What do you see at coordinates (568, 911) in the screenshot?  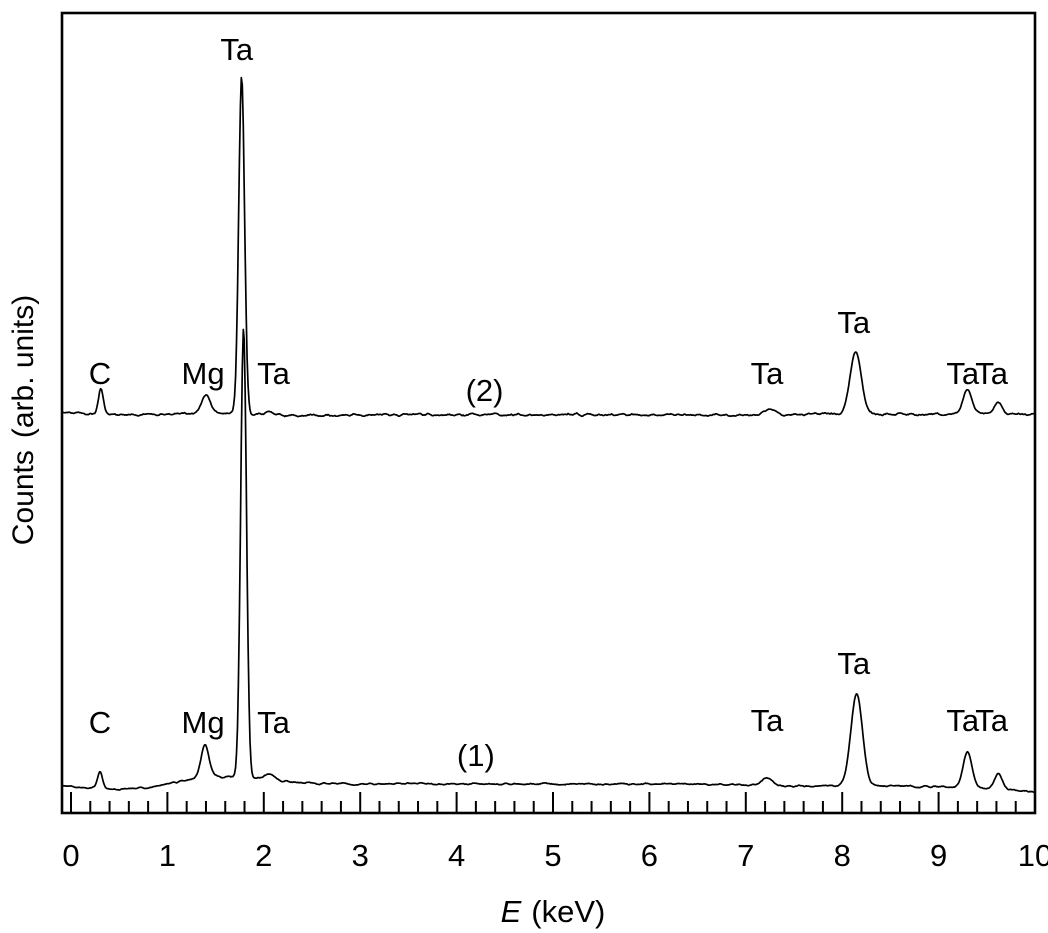 I see `x-axis-title-unit: (keV)` at bounding box center [568, 911].